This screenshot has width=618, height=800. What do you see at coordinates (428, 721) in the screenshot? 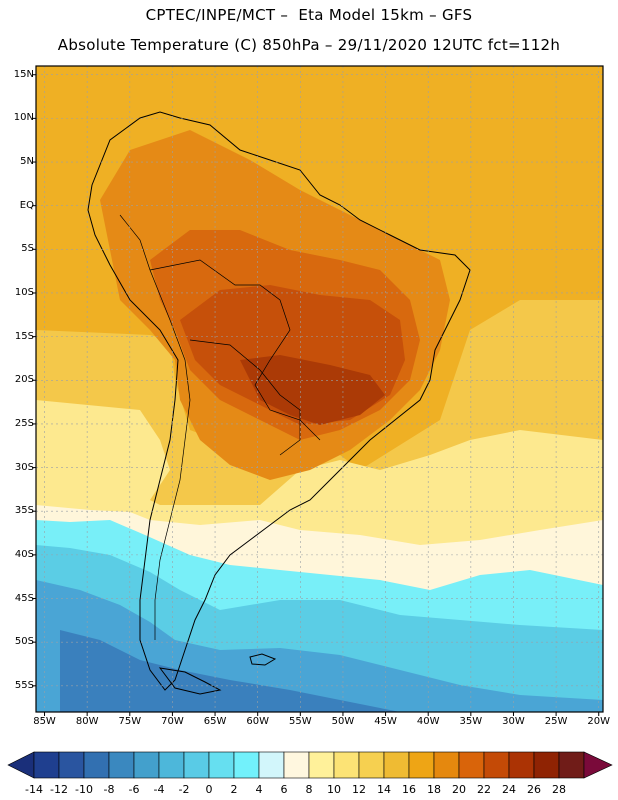
I see `lon-label: 40W` at bounding box center [428, 721].